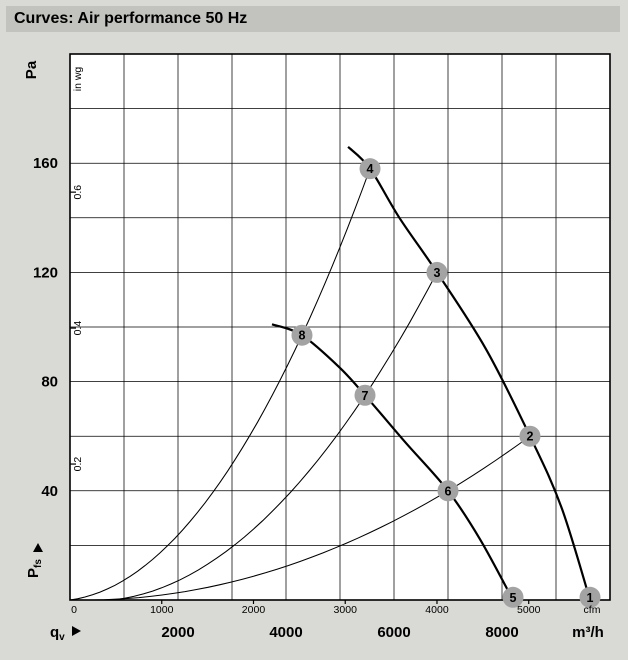 Image resolution: width=628 pixels, height=660 pixels. What do you see at coordinates (162, 610) in the screenshot?
I see `x-axis-tick-cfm: 1000` at bounding box center [162, 610].